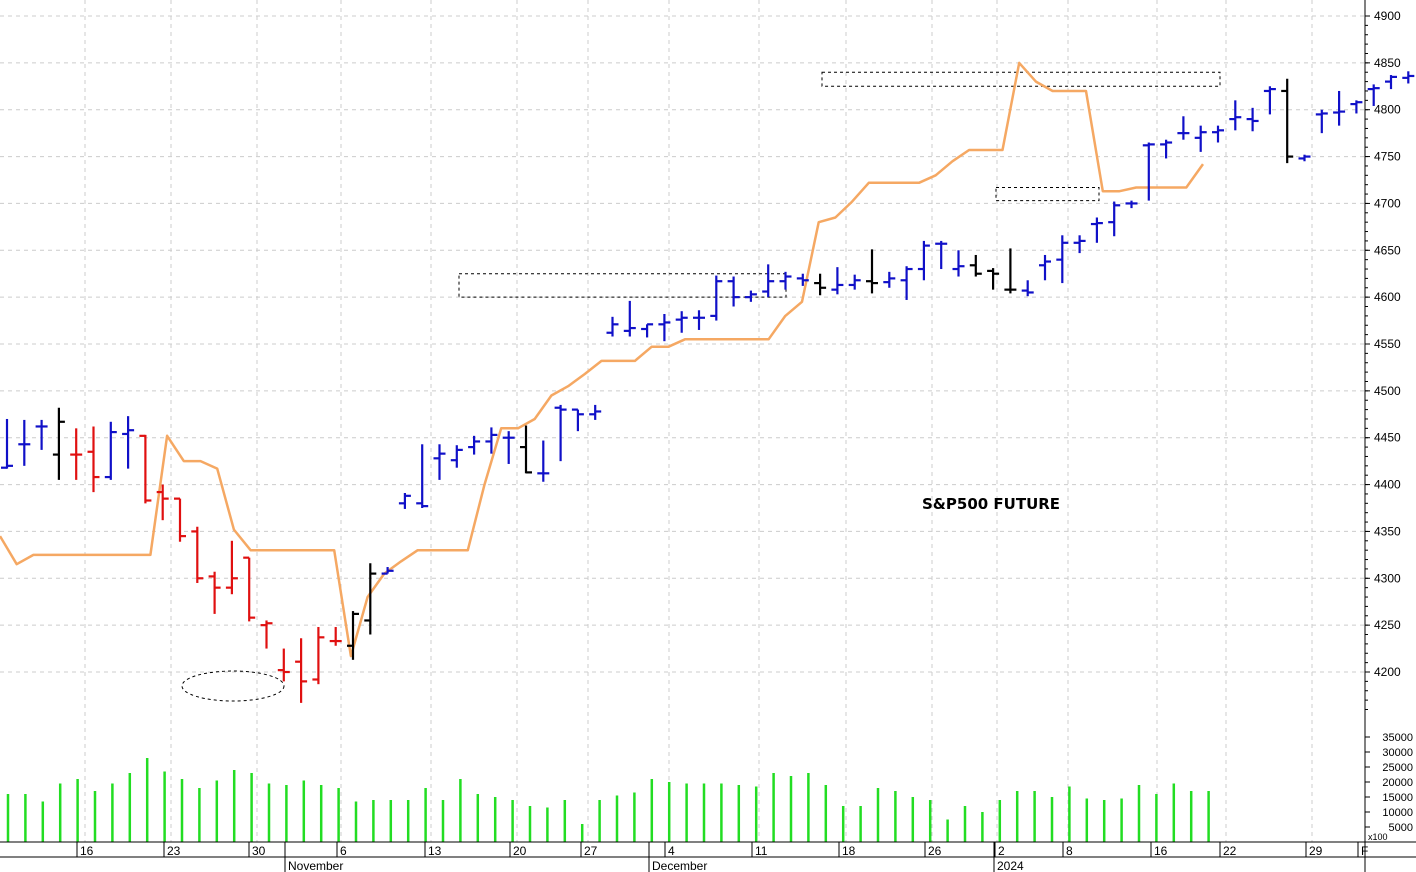  What do you see at coordinates (1387, 438) in the screenshot?
I see `price-tick-label: 4450` at bounding box center [1387, 438].